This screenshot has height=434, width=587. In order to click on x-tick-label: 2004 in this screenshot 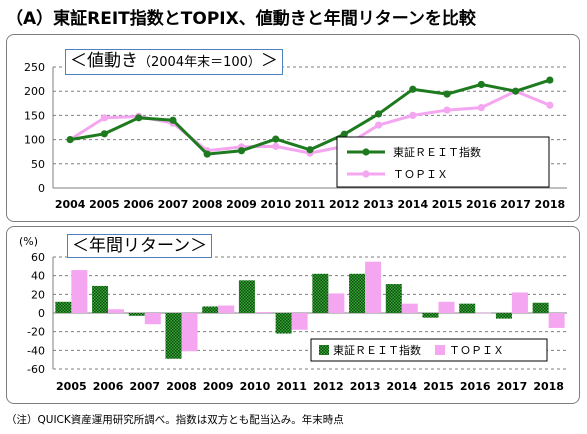, I will do `click(70, 204)`.